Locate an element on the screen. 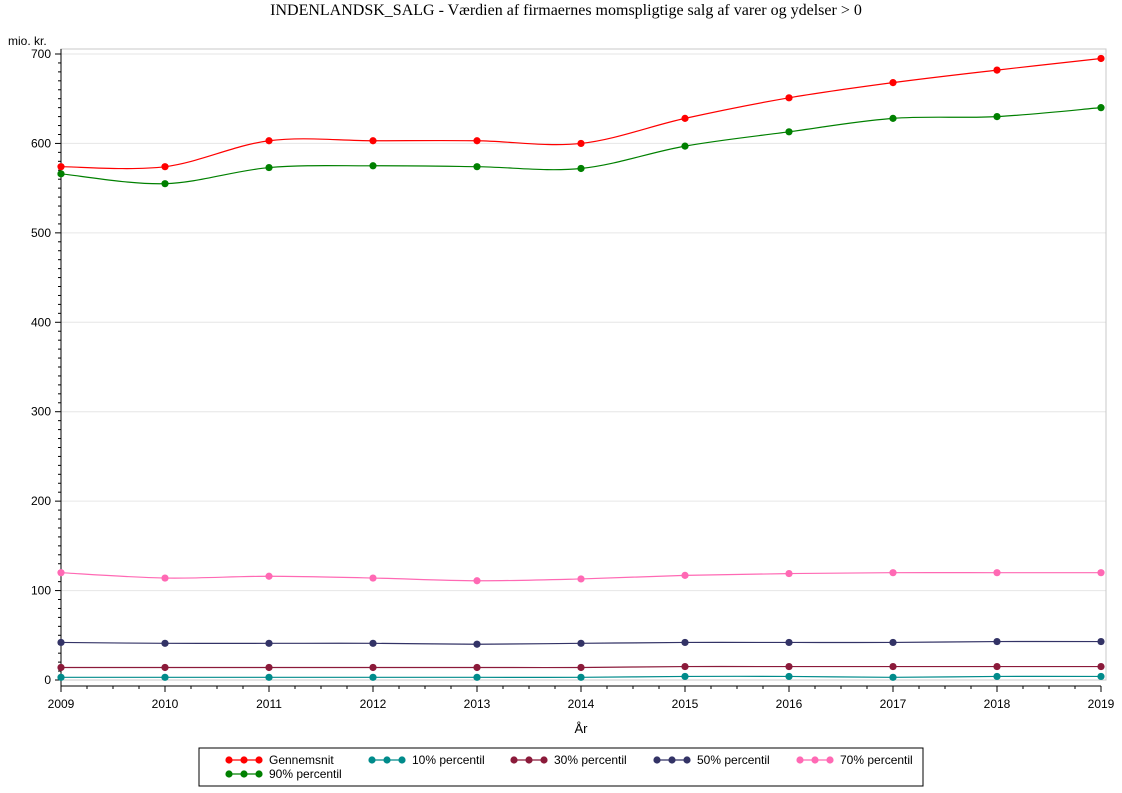 Image resolution: width=1122 pixels, height=793 pixels. x-tick-label: 2016 is located at coordinates (789, 704).